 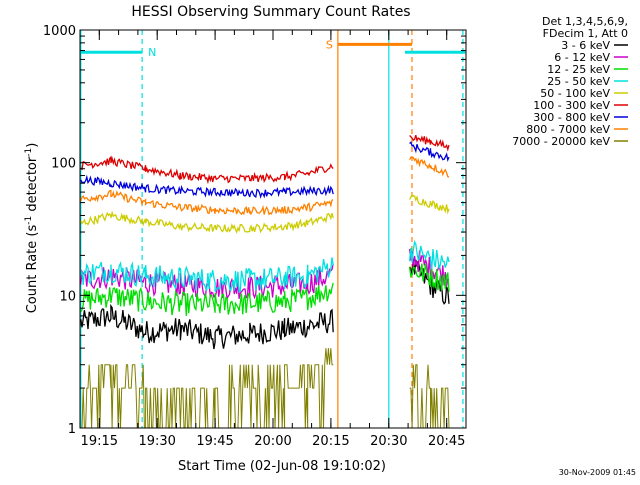 What do you see at coordinates (446, 441) in the screenshot?
I see `x-tick-label: 20:45` at bounding box center [446, 441].